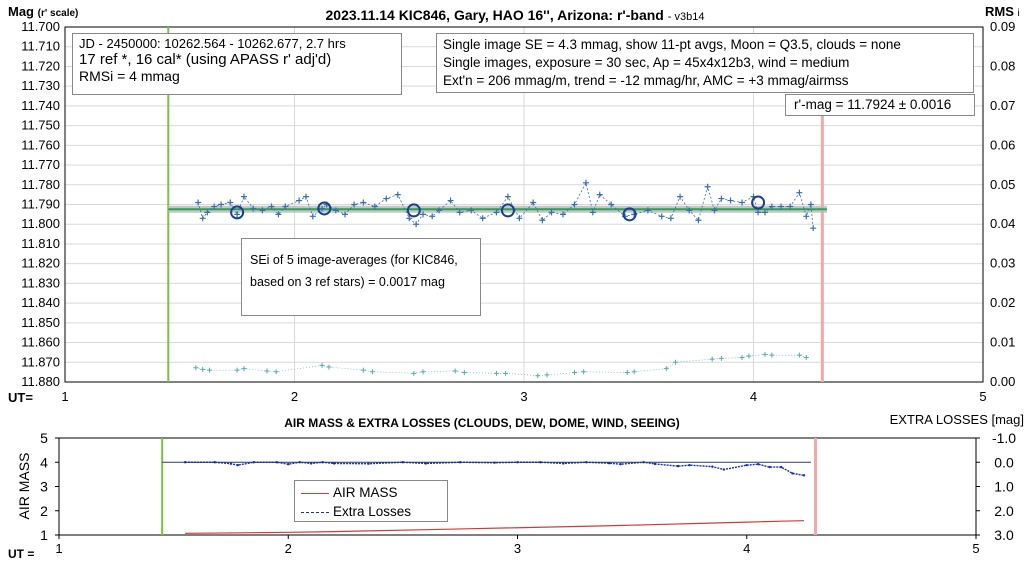  Describe the element at coordinates (44, 487) in the screenshot. I see `bottom-y-tick-label: 3` at that location.